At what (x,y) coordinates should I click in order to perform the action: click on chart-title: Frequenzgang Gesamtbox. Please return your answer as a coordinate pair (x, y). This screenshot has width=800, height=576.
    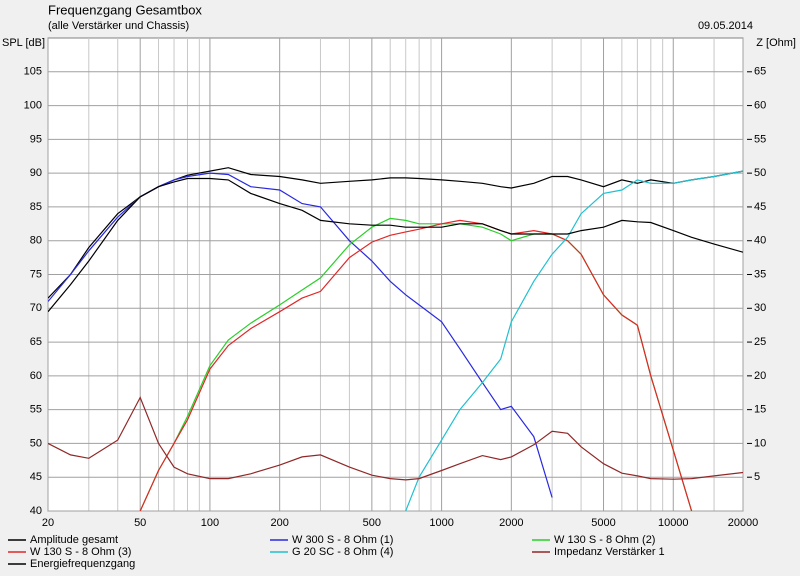
    Looking at the image, I should click on (125, 9).